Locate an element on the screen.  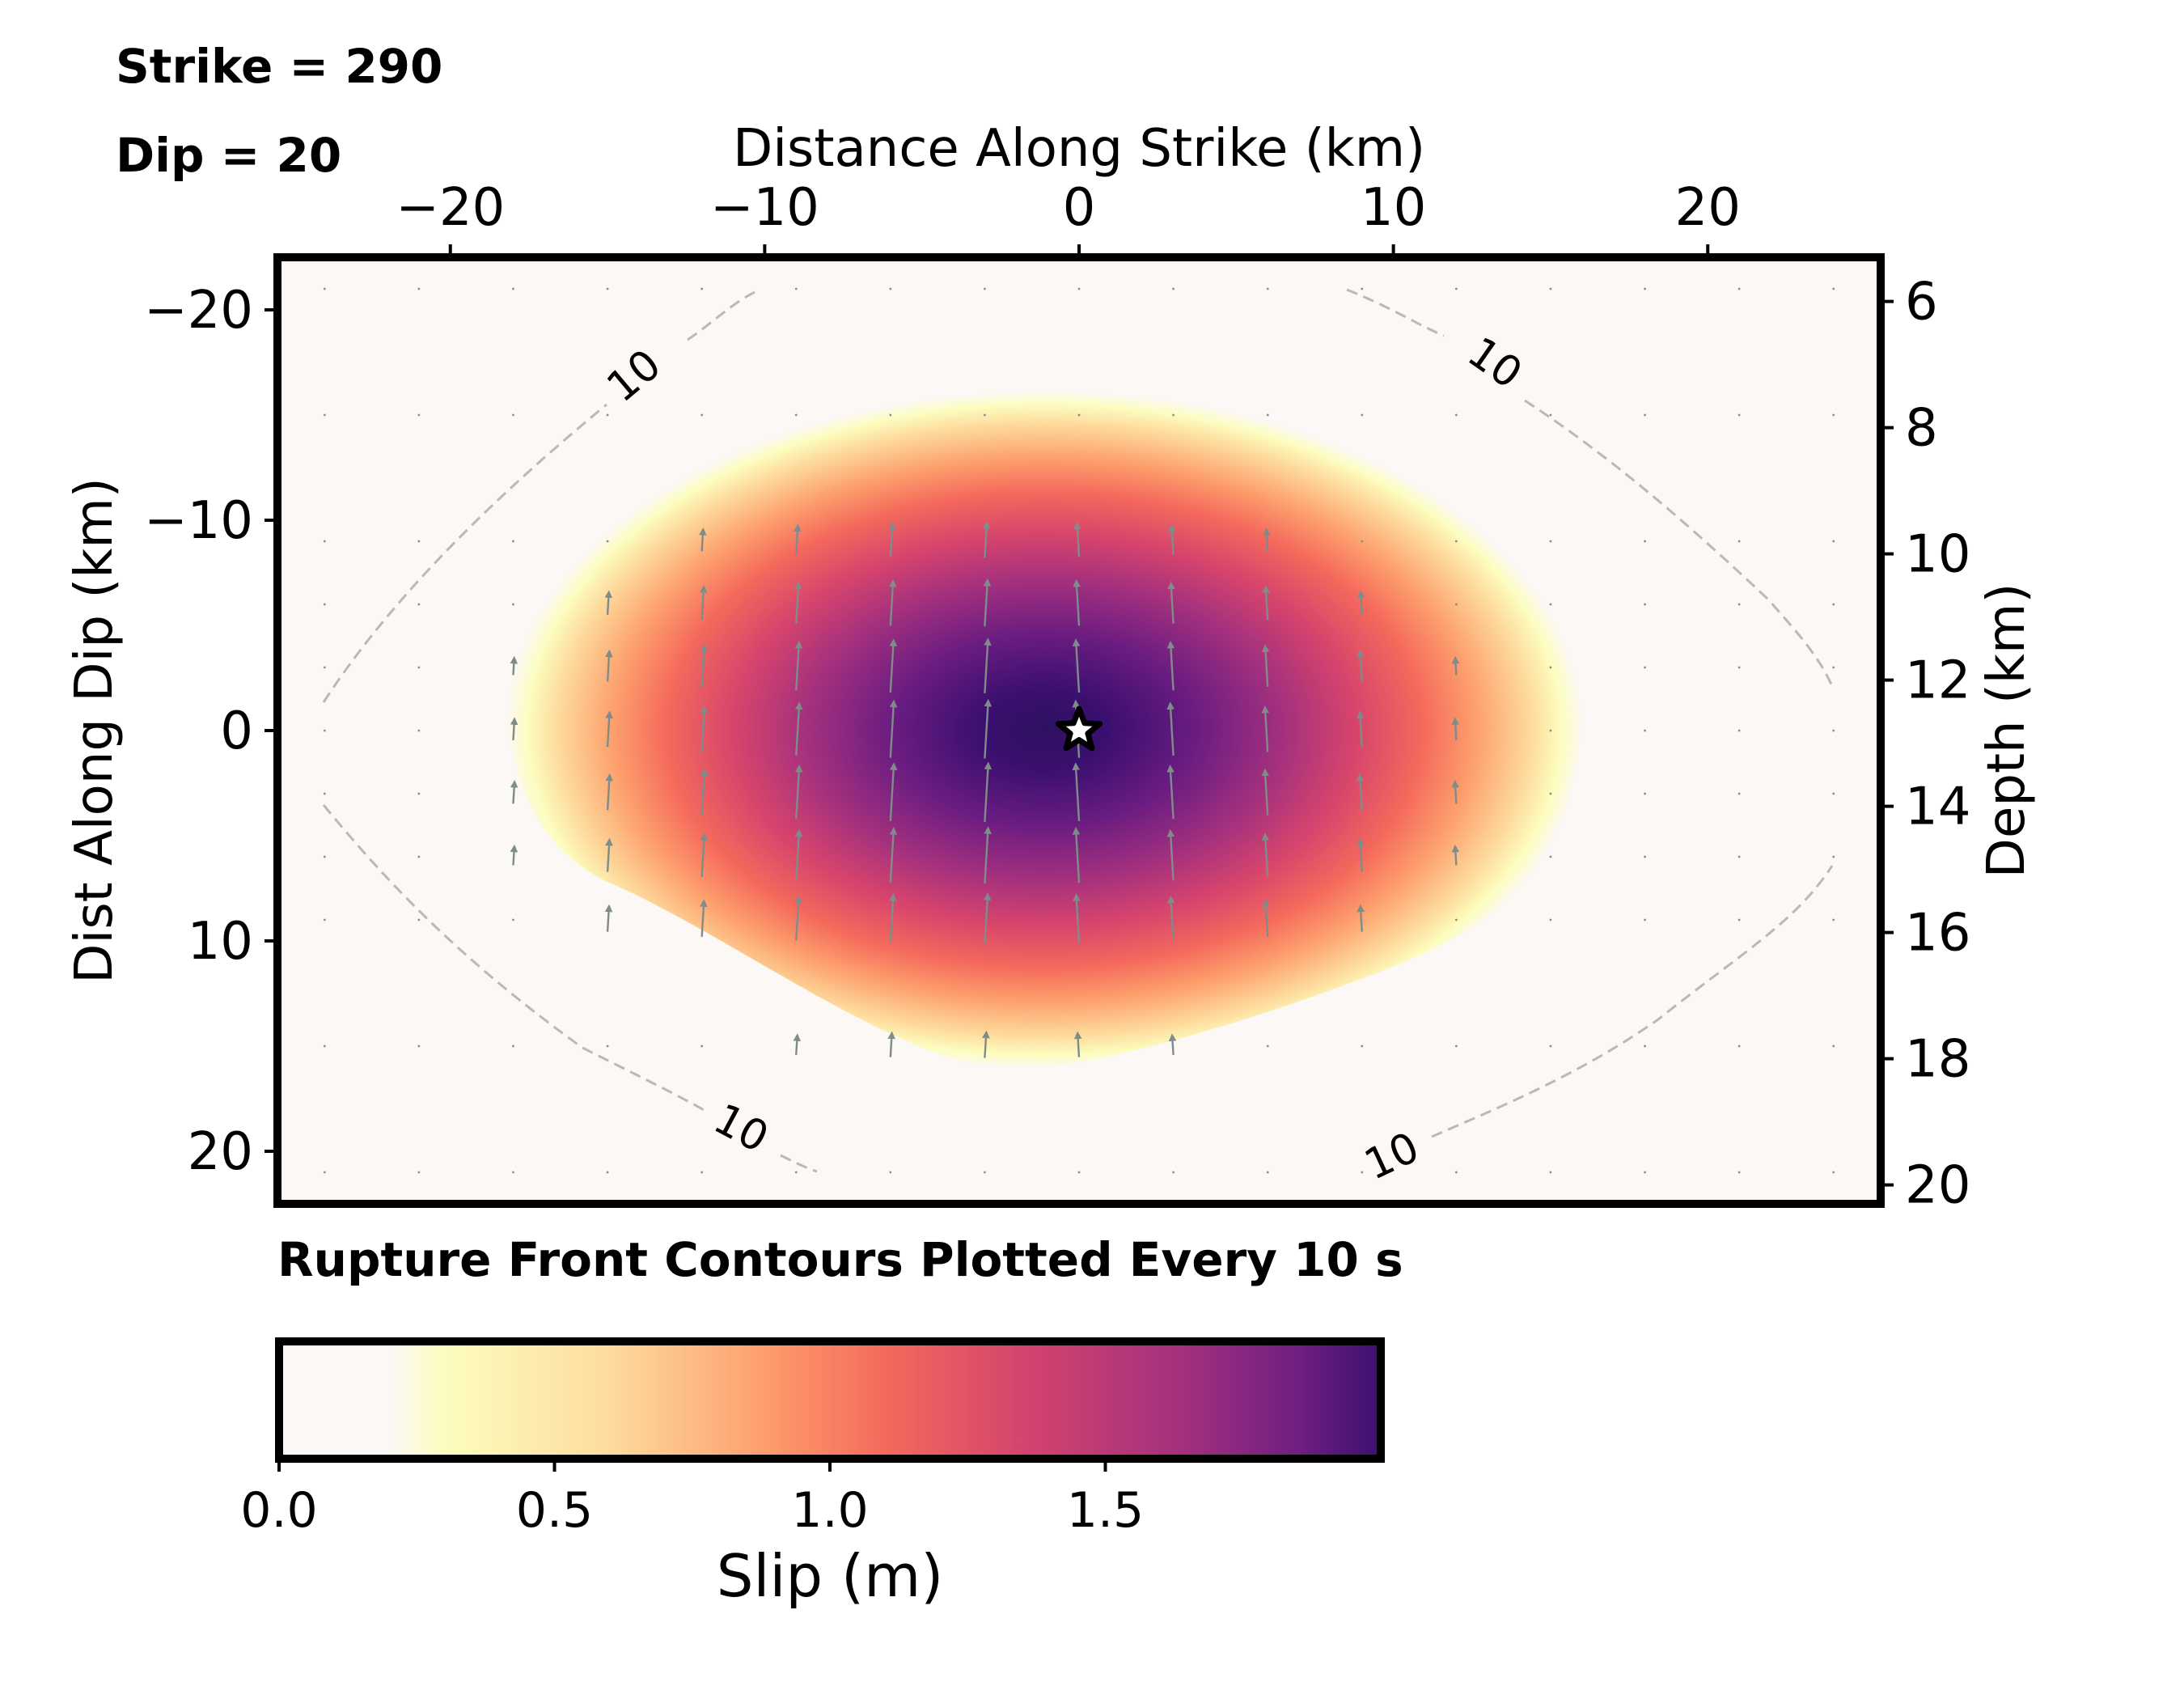
y-tick-label: 10 is located at coordinates (221, 942).